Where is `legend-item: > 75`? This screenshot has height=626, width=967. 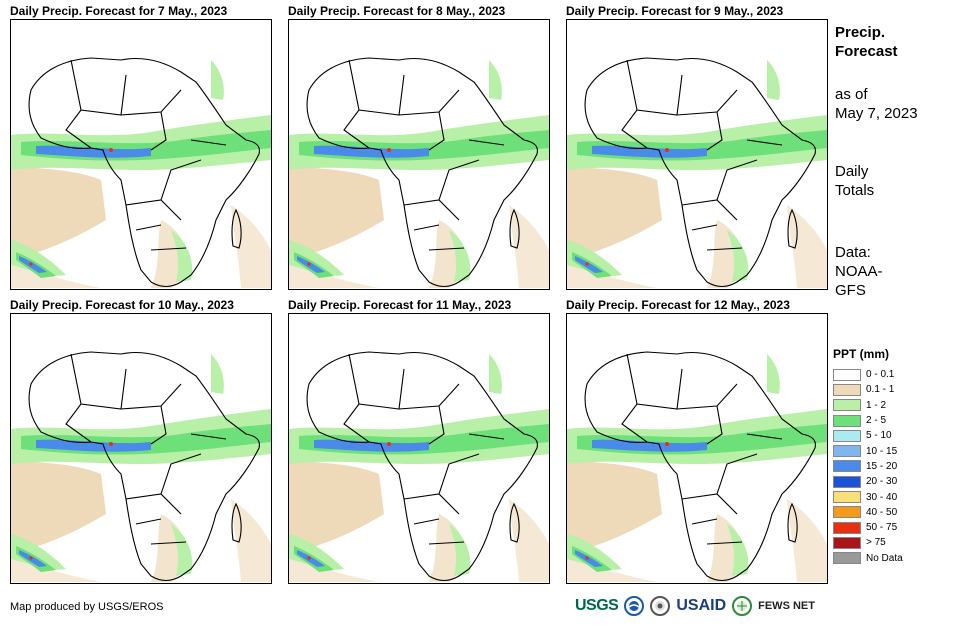
legend-item: > 75 is located at coordinates (868, 542).